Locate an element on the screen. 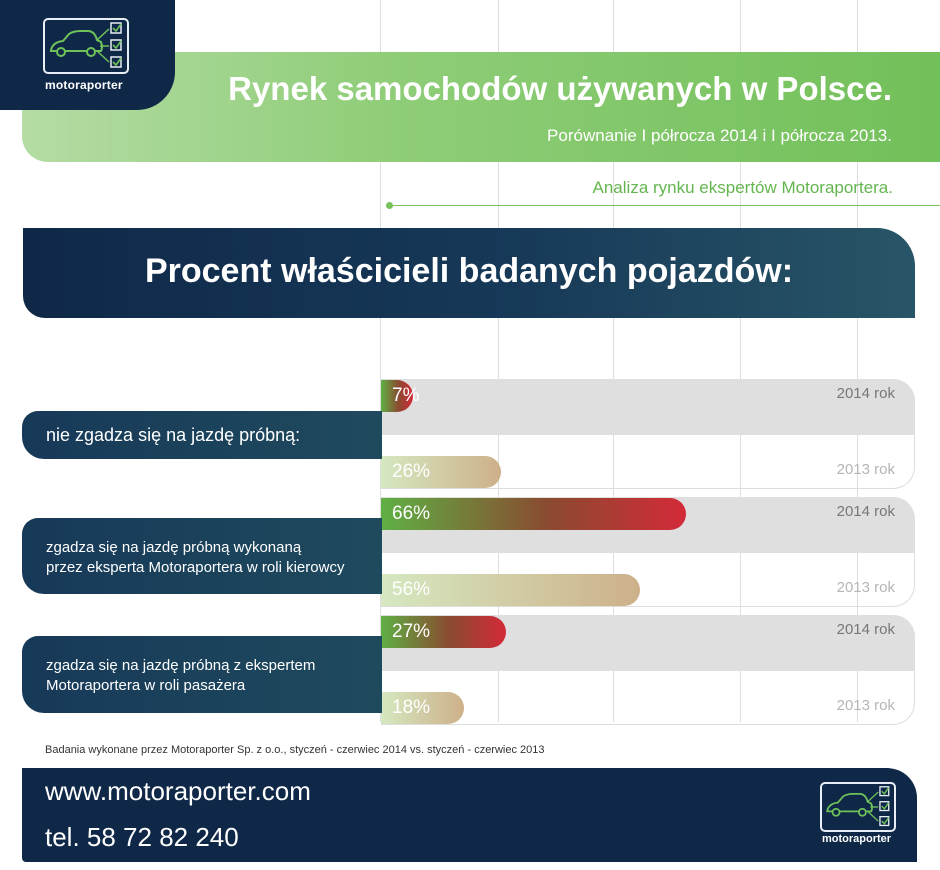 The width and height of the screenshot is (940, 870). category-label-no-test-drive: nie zgadza się na jazdę próbną: is located at coordinates (202, 435).